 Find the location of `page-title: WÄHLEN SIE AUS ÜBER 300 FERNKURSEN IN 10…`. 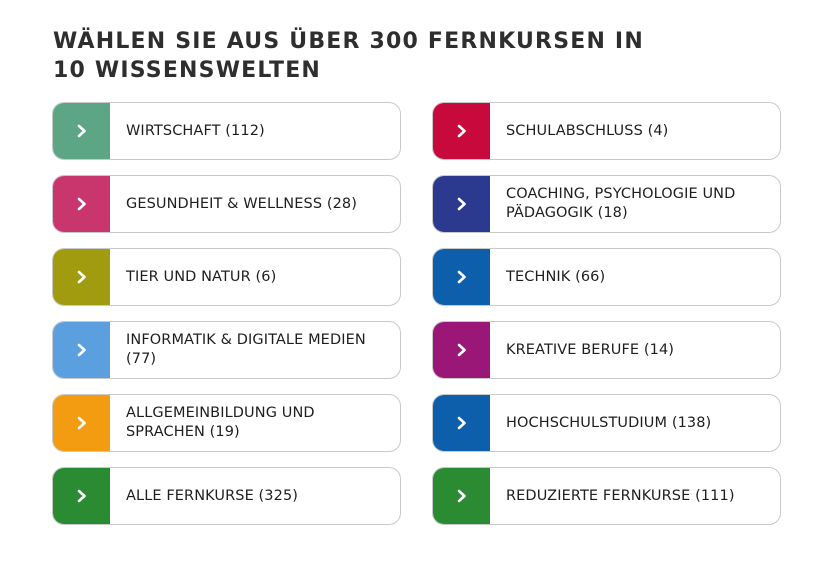

page-title: WÄHLEN SIE AUS ÜBER 300 FERNKURSEN IN 10… is located at coordinates (403, 56).